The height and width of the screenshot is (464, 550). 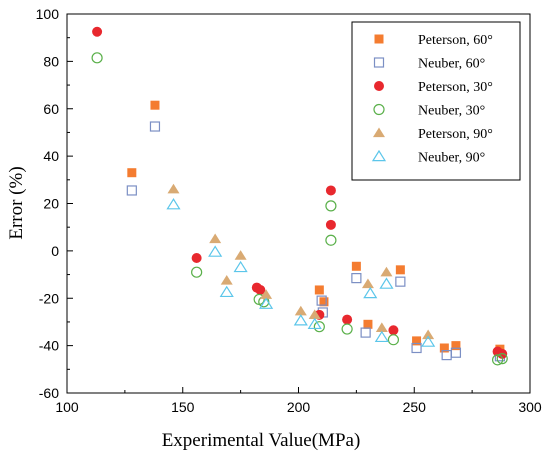 I want to click on y-tick-label: 60, so click(x=51, y=109).